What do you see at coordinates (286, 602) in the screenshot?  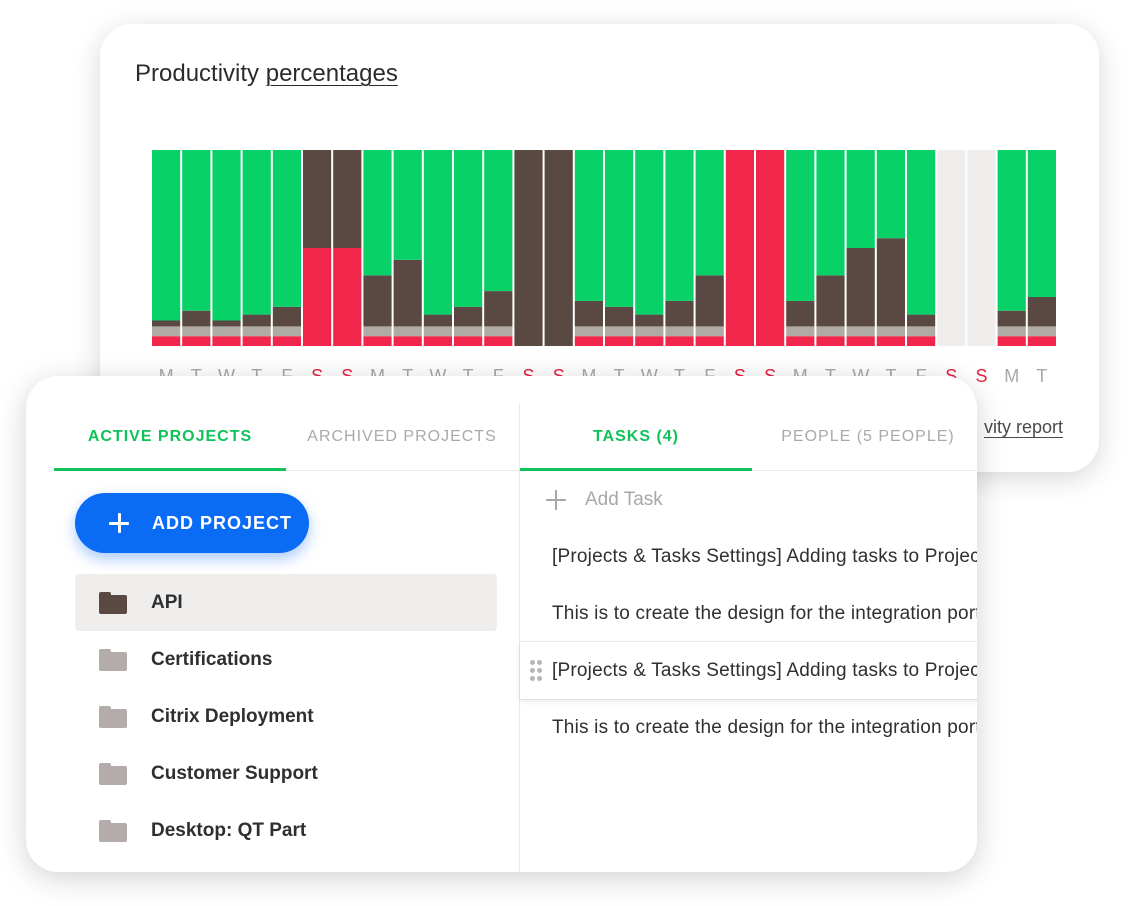 I see `project-item-api: API` at bounding box center [286, 602].